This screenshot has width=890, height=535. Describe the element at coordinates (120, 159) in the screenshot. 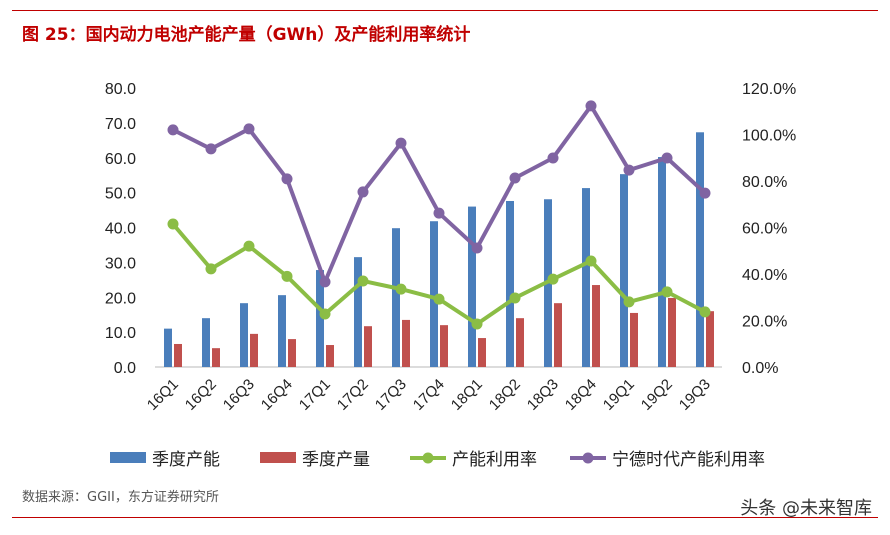

I see `y-left-tick-label: 60.0` at that location.